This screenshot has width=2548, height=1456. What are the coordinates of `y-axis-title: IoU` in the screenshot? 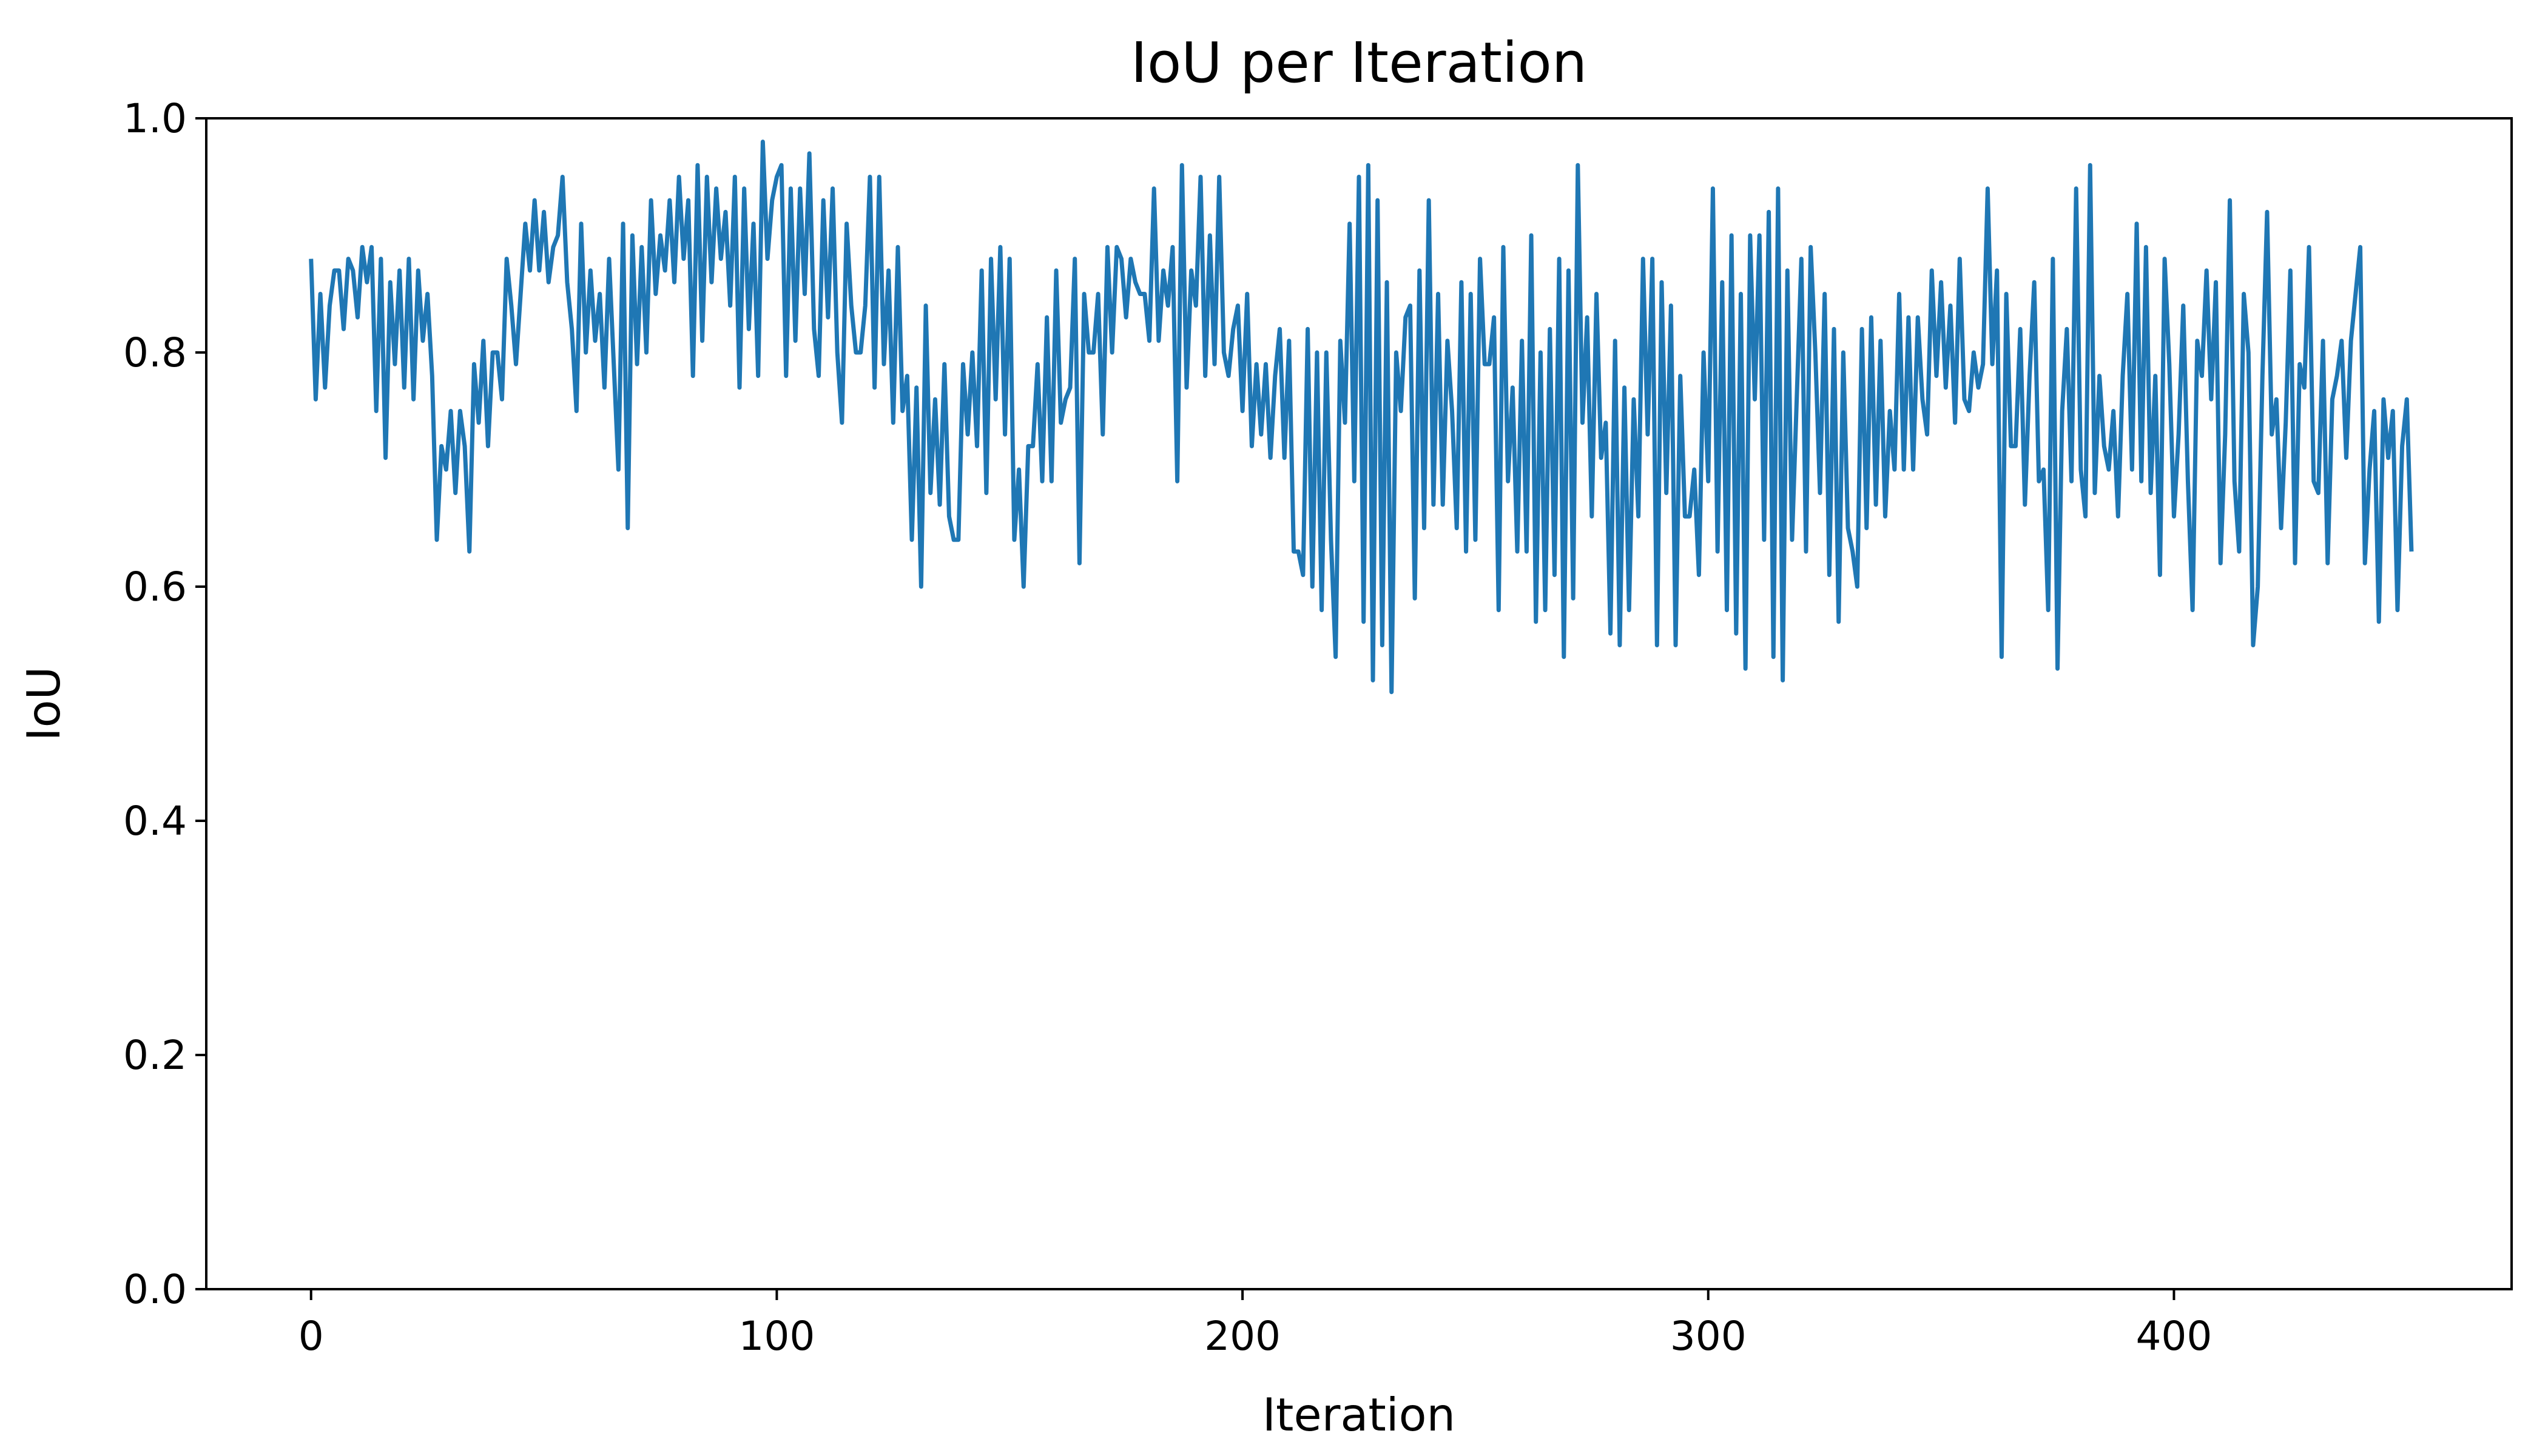 It's located at (43, 704).